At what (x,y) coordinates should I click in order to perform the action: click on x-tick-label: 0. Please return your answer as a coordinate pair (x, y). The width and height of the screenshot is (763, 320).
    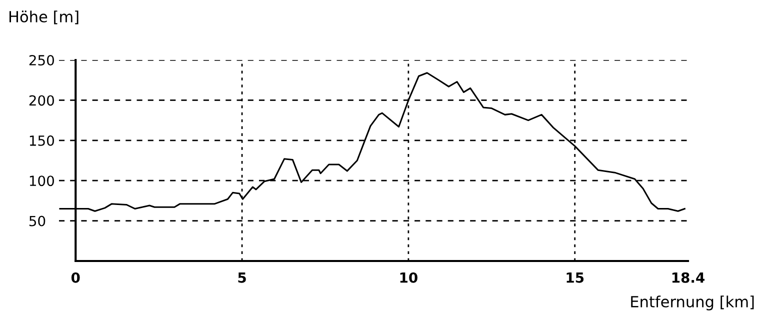
    Looking at the image, I should click on (75, 277).